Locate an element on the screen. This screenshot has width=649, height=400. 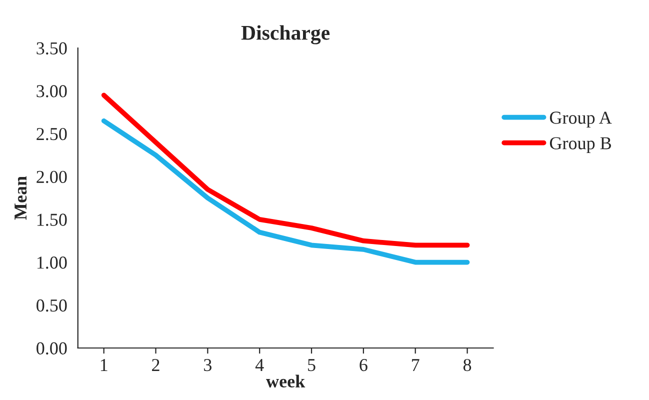
x-axis-title: week is located at coordinates (286, 381).